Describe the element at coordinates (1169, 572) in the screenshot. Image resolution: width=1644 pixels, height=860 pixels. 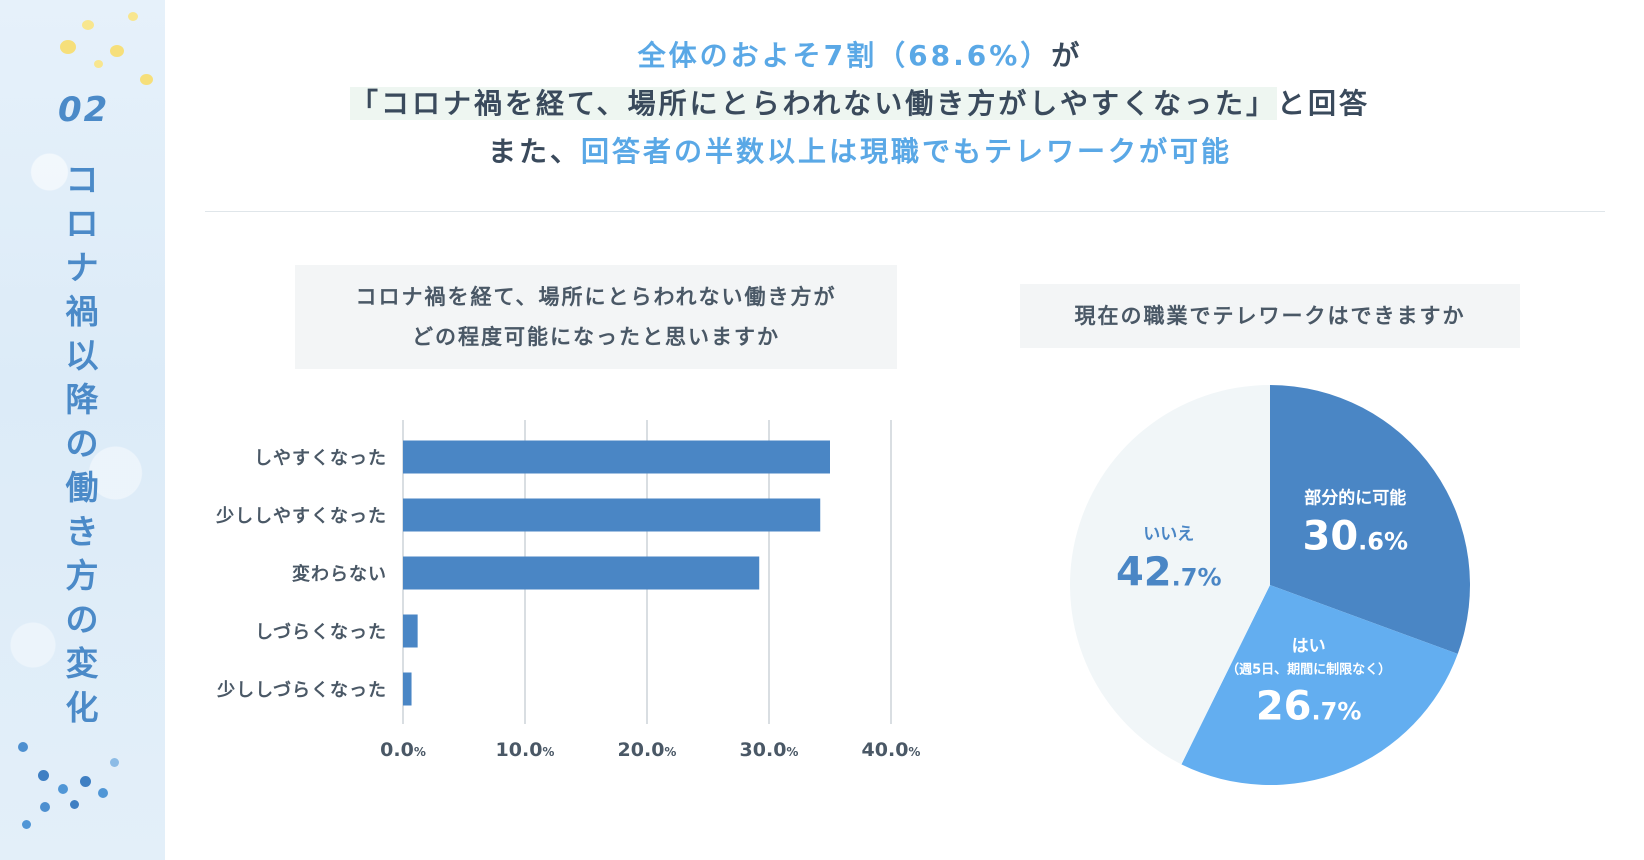
I see `pie-slice-value: 42.7%` at that location.